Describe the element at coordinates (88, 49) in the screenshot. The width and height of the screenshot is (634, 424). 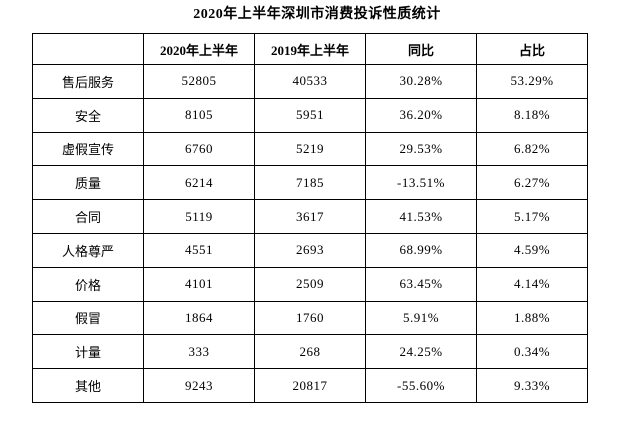
I see `header-blank` at that location.